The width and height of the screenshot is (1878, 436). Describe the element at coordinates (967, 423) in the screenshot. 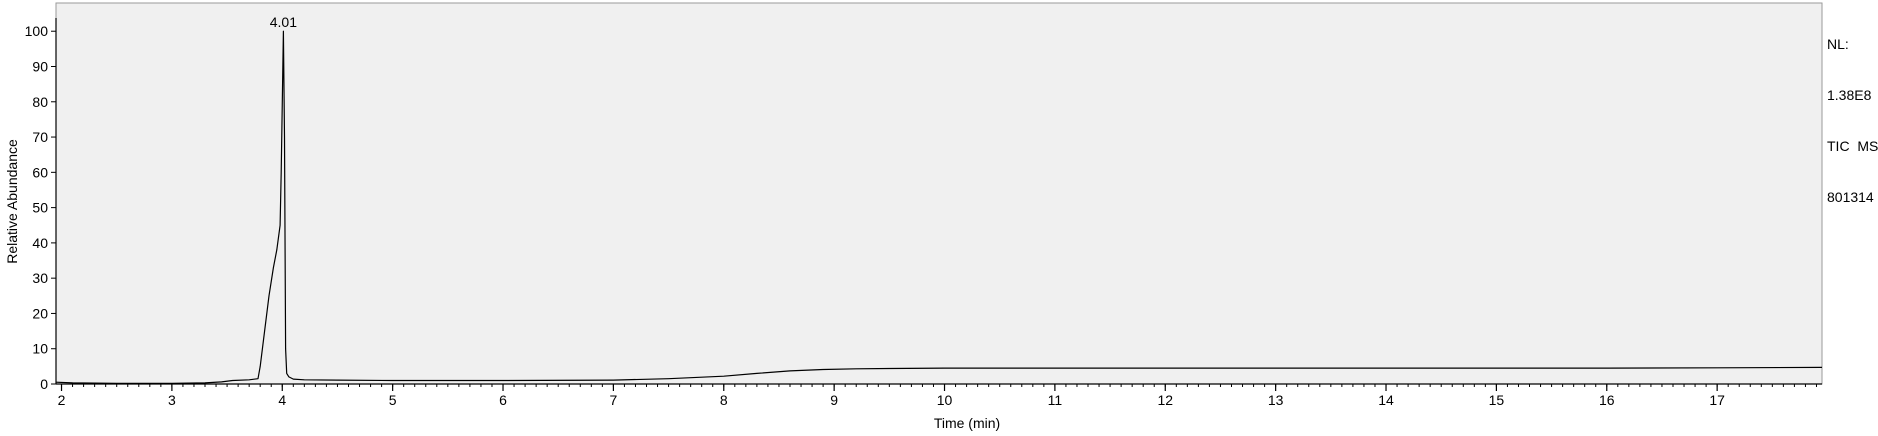

I see `x-axis-label: Time (min)` at that location.